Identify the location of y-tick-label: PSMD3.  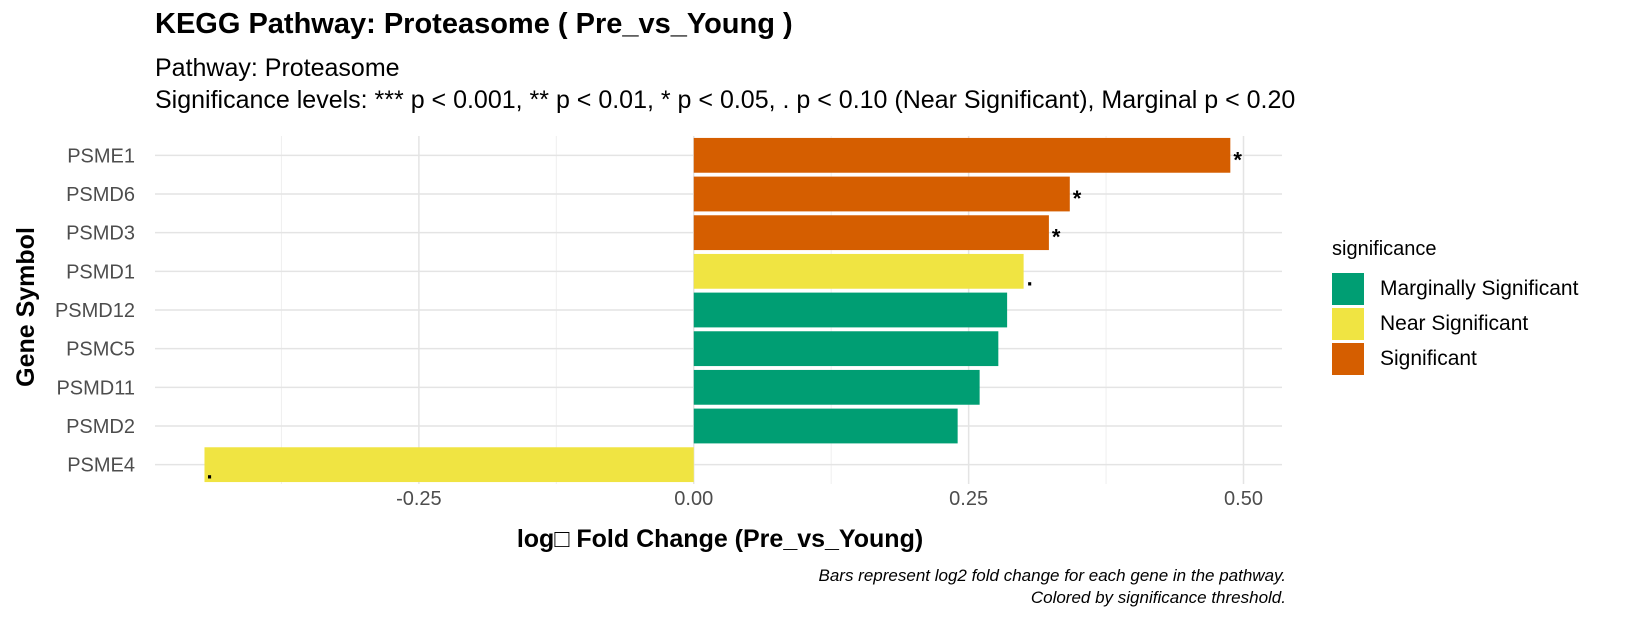
(100, 234).